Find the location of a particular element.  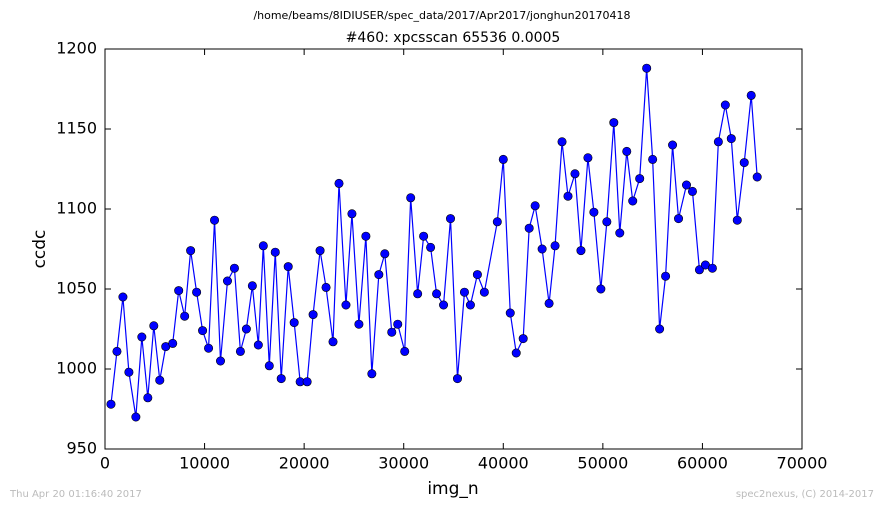

x-axis-label: img_n is located at coordinates (452, 489).